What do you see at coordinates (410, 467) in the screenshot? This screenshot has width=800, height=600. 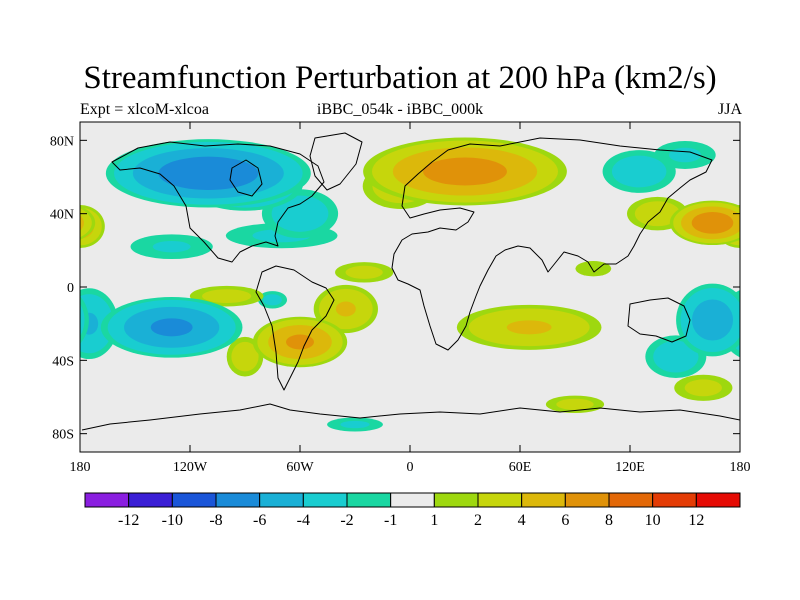 I see `x-tick-label: 0` at bounding box center [410, 467].